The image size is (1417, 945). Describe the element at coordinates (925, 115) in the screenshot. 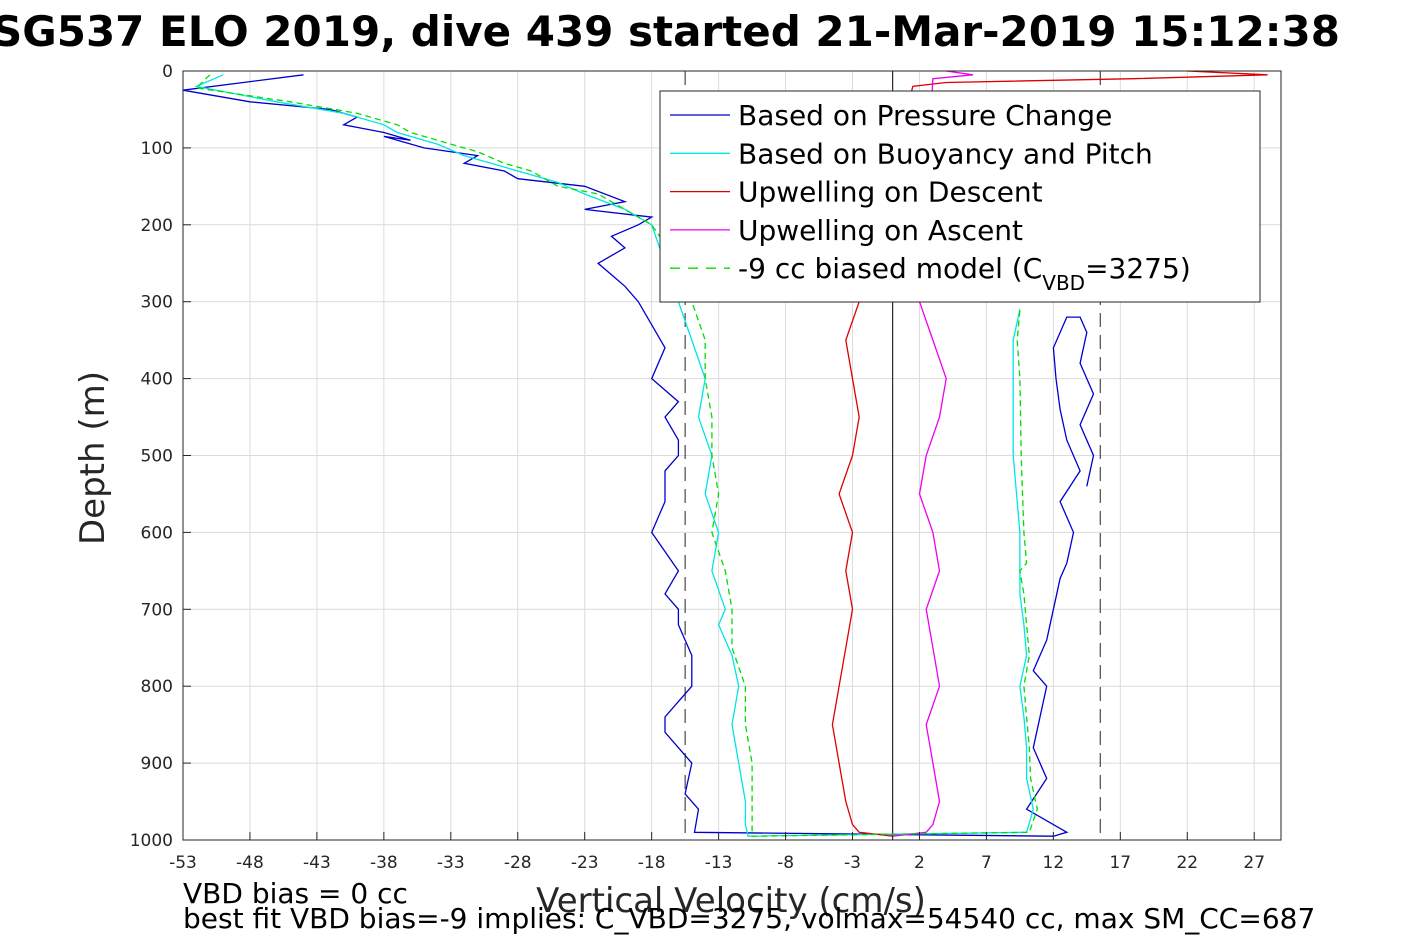

I see `legend-entry-pressure: Based on Pressure Change` at that location.